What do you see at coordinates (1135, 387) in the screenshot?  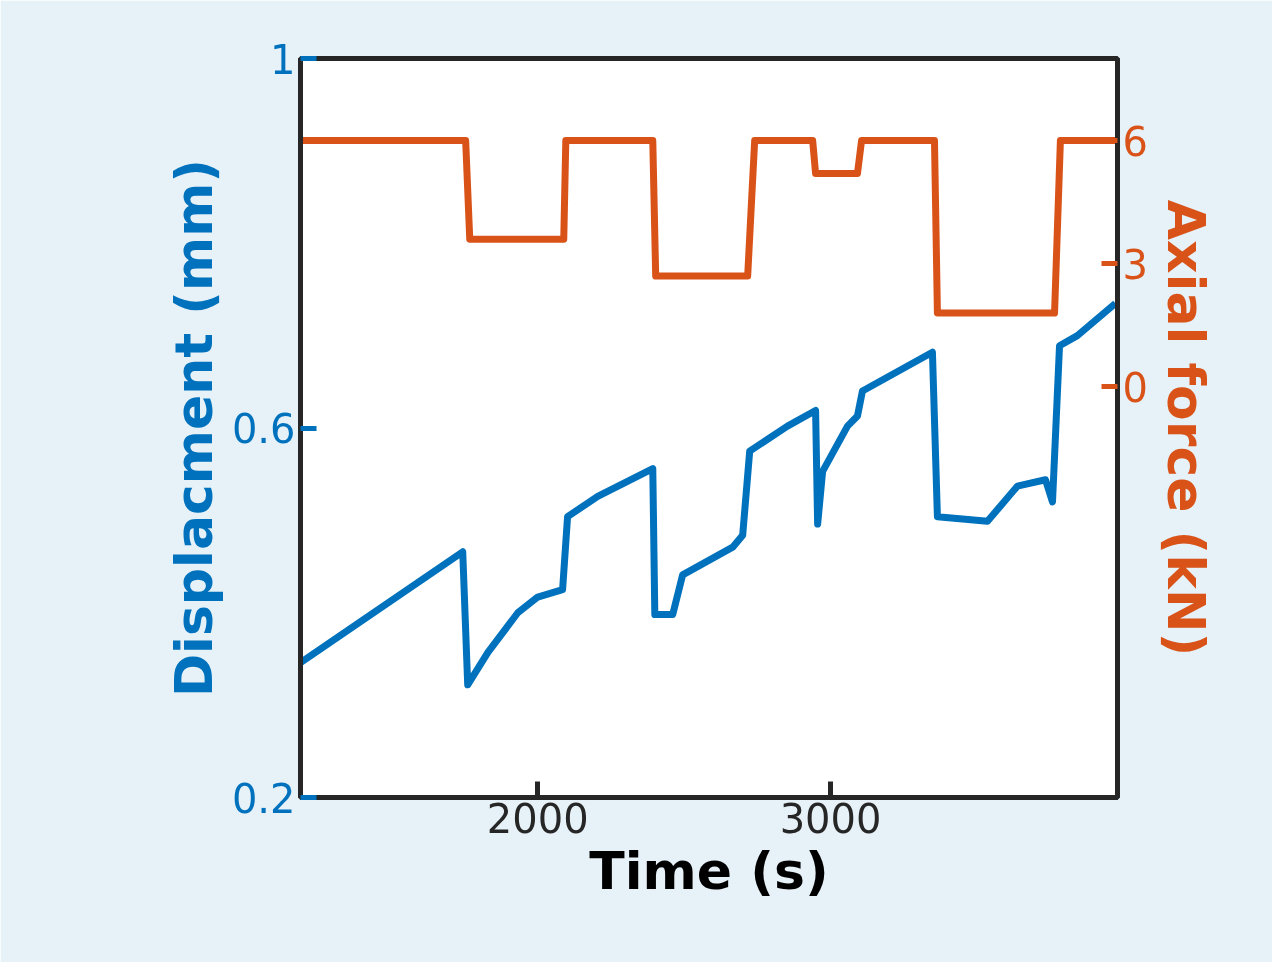 I see `y2-tick-label: 0` at bounding box center [1135, 387].